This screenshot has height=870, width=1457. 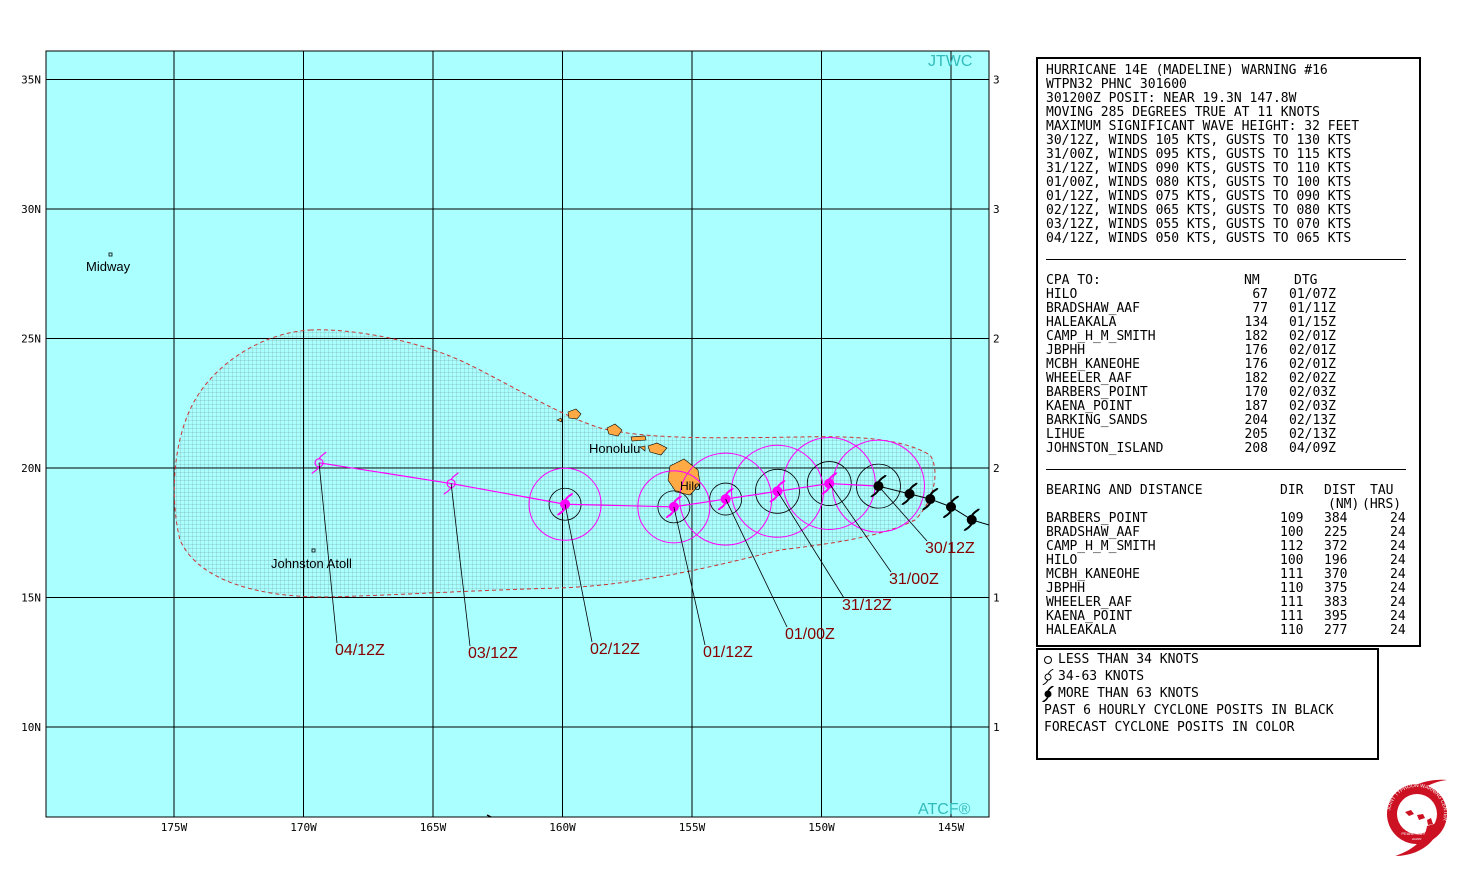 I want to click on legend-symbols, so click(x=1048, y=679).